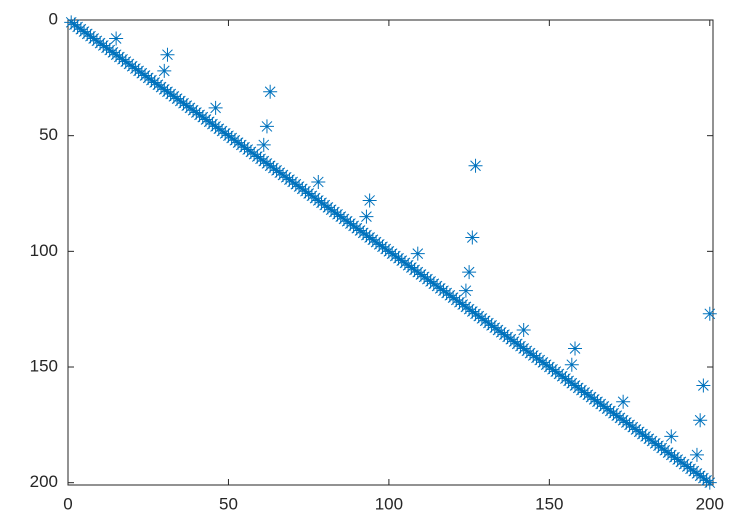 Image resolution: width=750 pixels, height=525 pixels. I want to click on x-tick-label: 0, so click(67, 503).